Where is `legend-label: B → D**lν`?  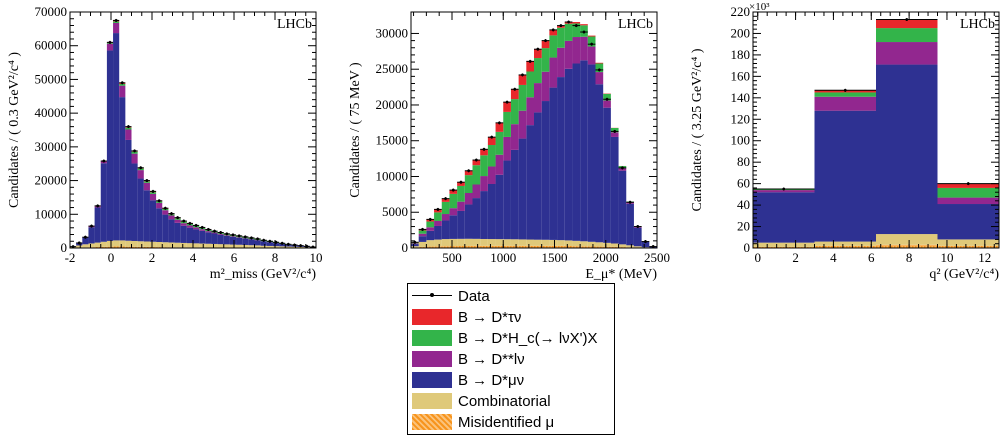
legend-label: B → D**lν is located at coordinates (491, 359).